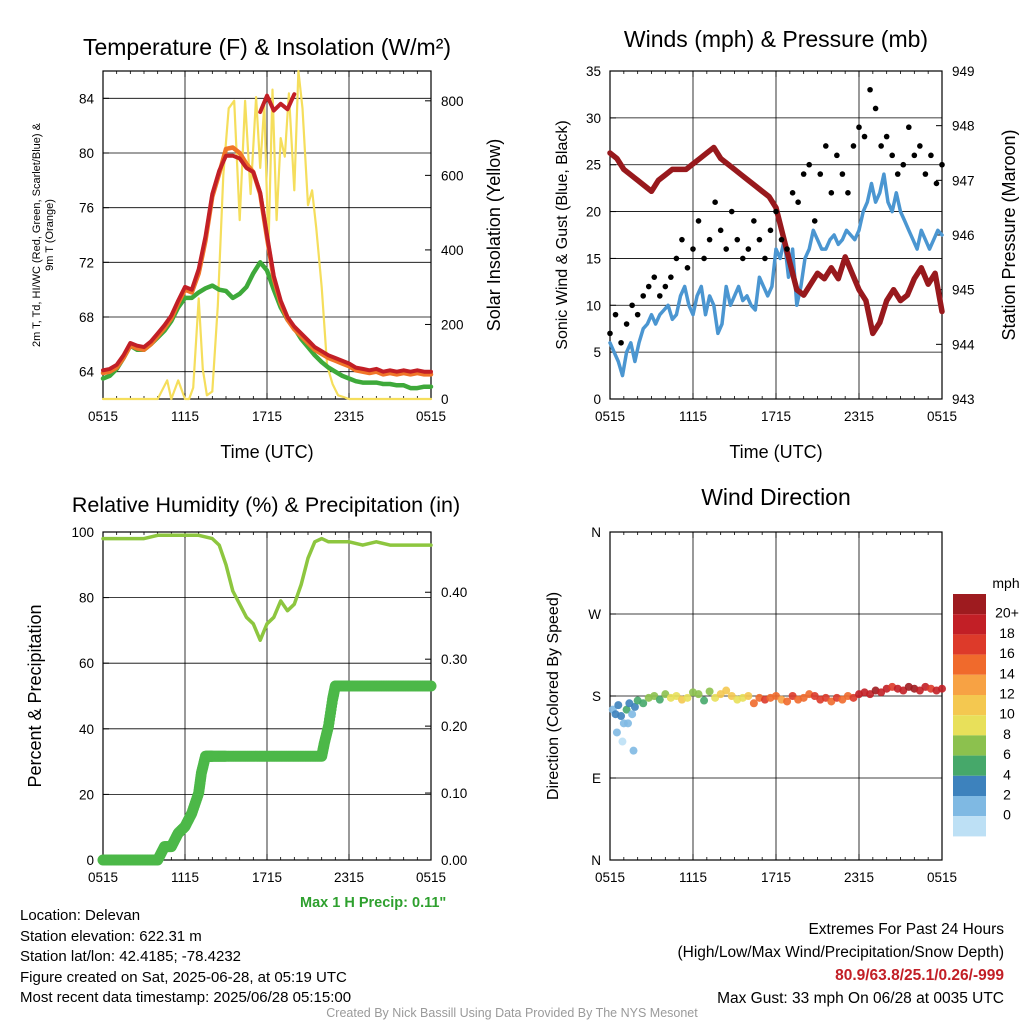  Describe the element at coordinates (593, 71) in the screenshot. I see `y-tick-label: 35` at that location.